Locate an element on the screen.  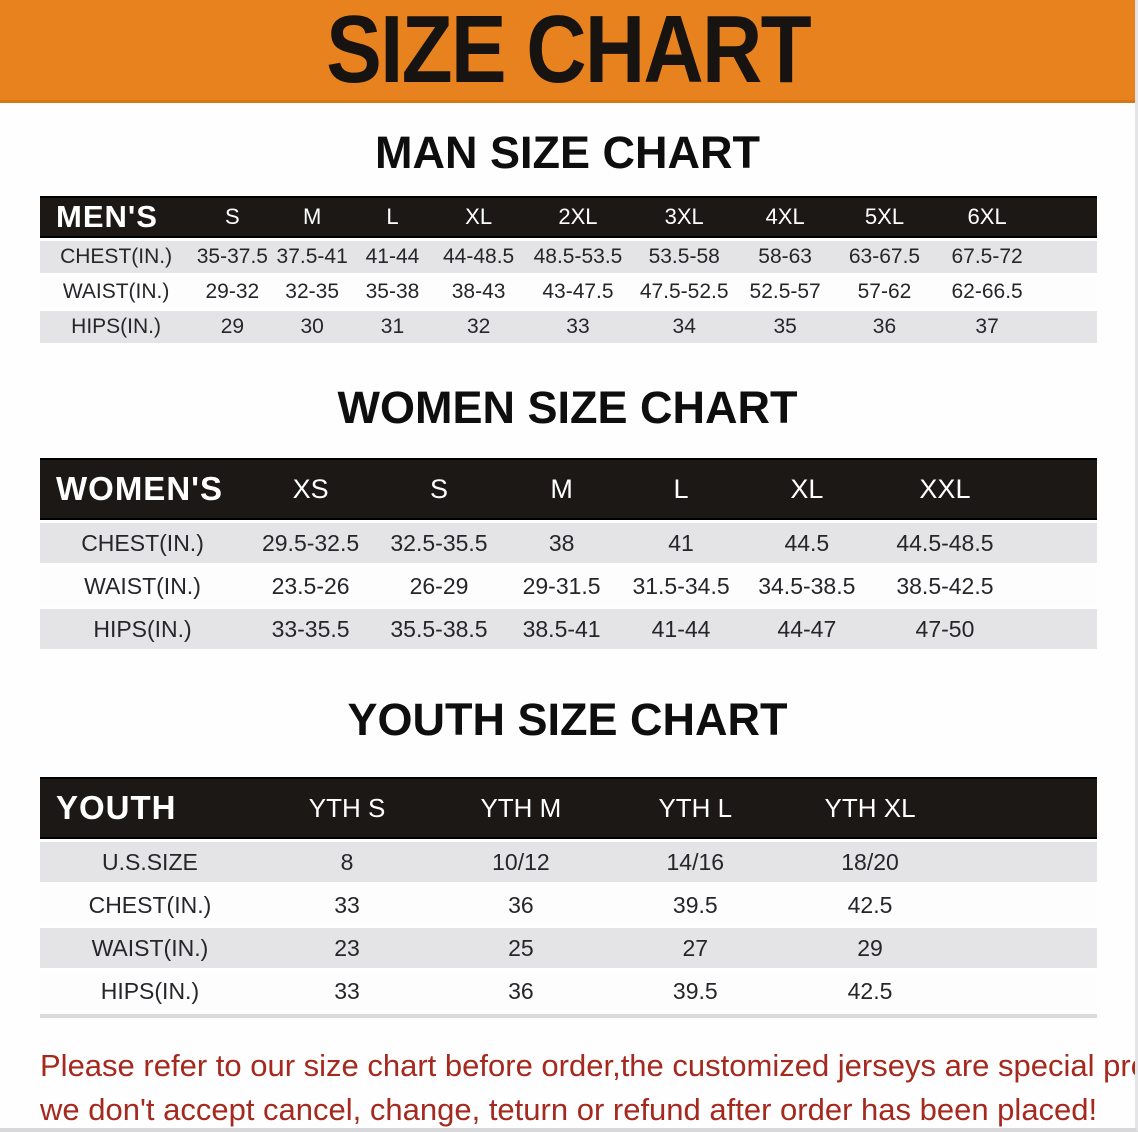
table-row: HIPS(IN.) 33 36 39.5 42.5 is located at coordinates (568, 991).